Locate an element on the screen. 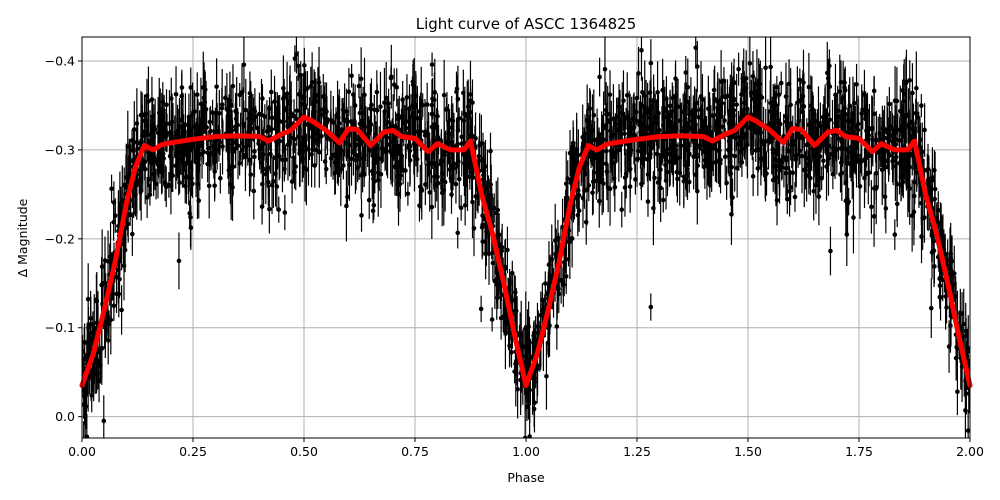 Image resolution: width=1000 pixels, height=500 pixels. y-axis-ticks: −0.4 −0.3 −0.2 −0.1 0.0 is located at coordinates (63, 239).